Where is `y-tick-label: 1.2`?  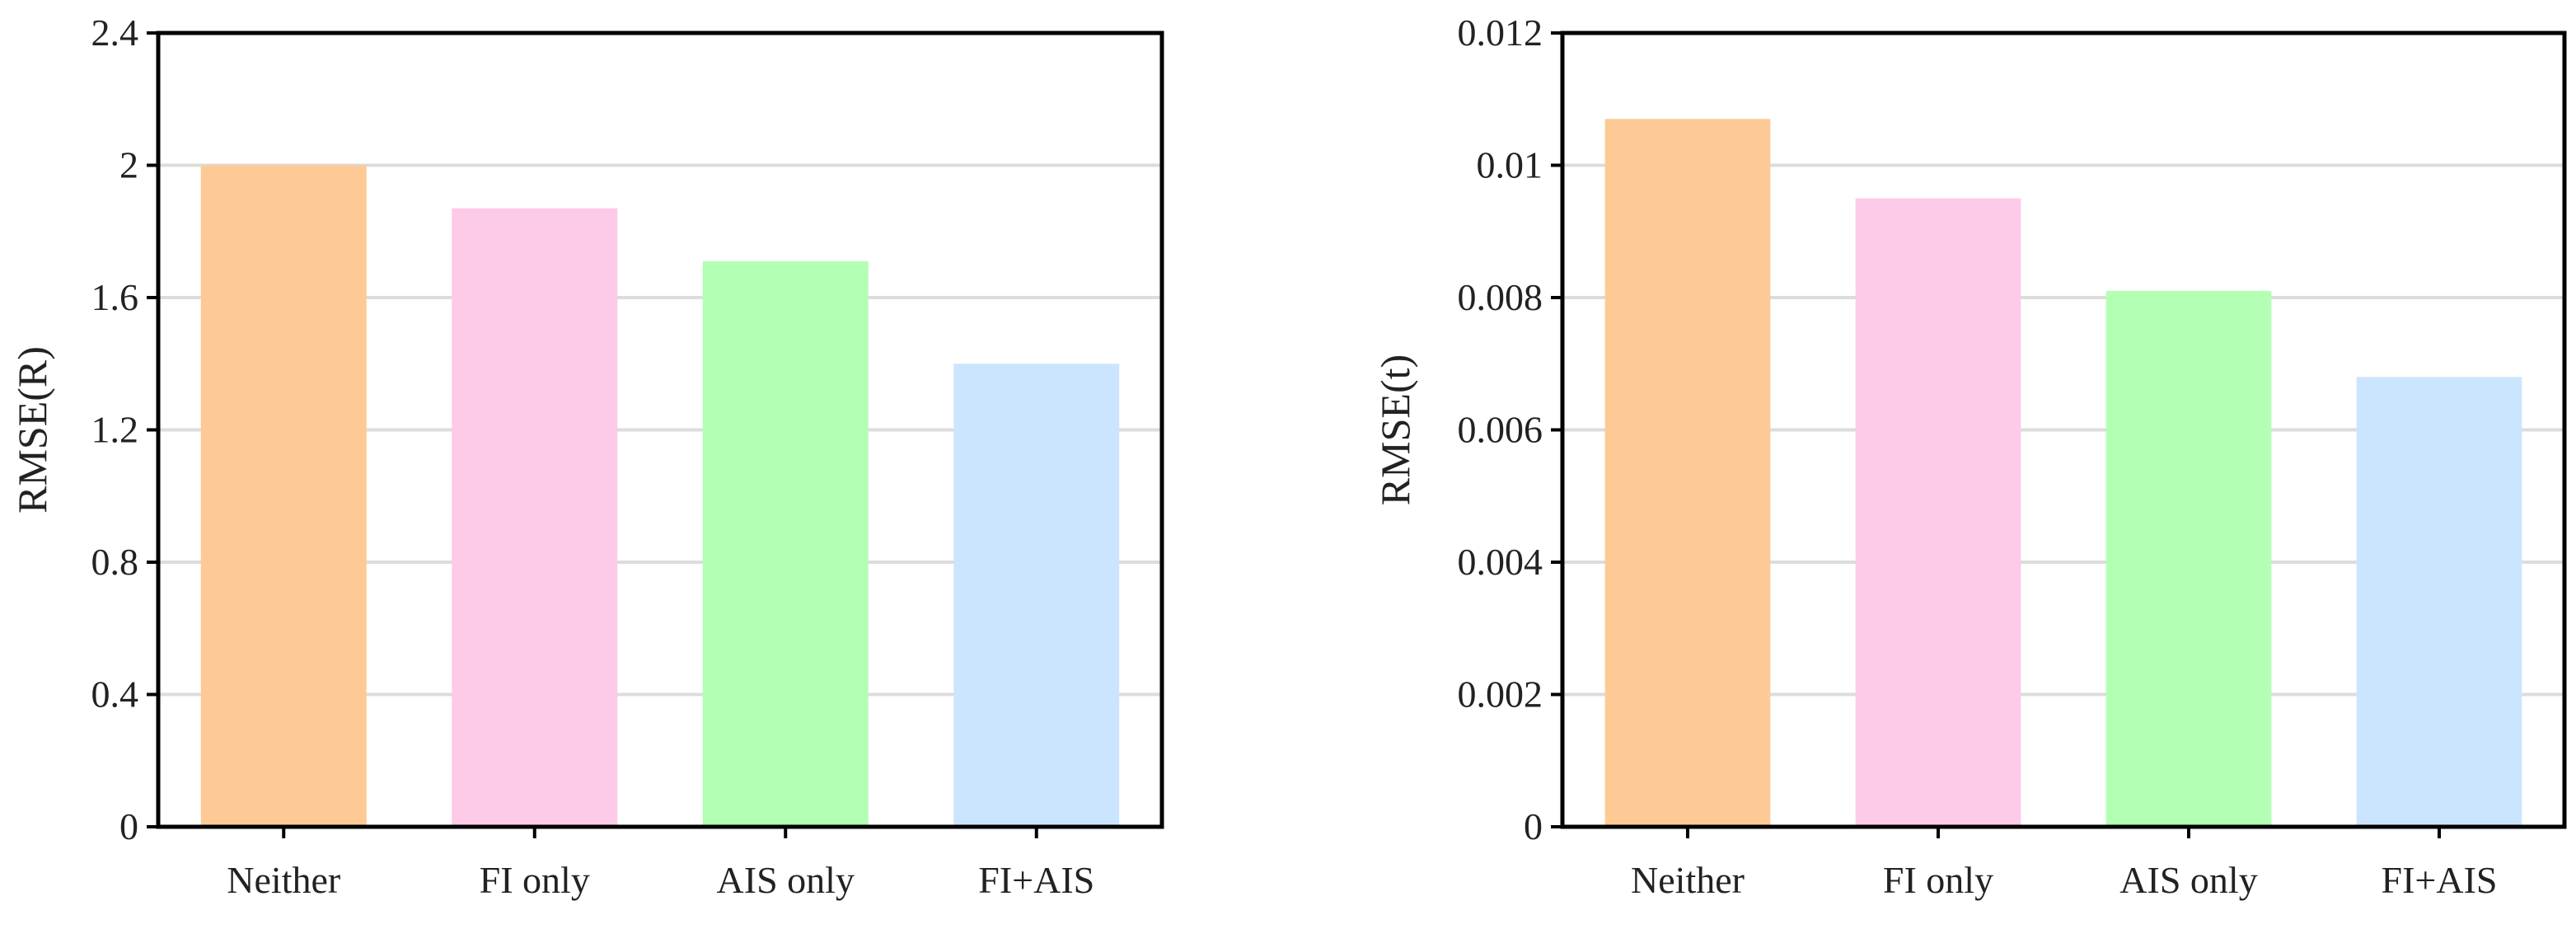 y-tick-label: 1.2 is located at coordinates (115, 430).